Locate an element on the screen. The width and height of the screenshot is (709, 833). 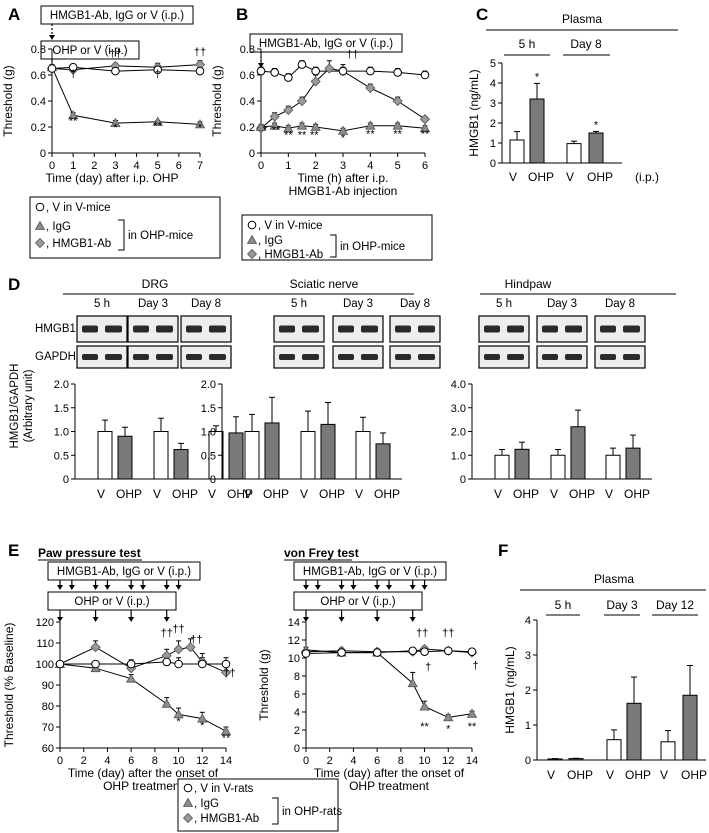
x-tick-label: 4 is located at coordinates (107, 761).